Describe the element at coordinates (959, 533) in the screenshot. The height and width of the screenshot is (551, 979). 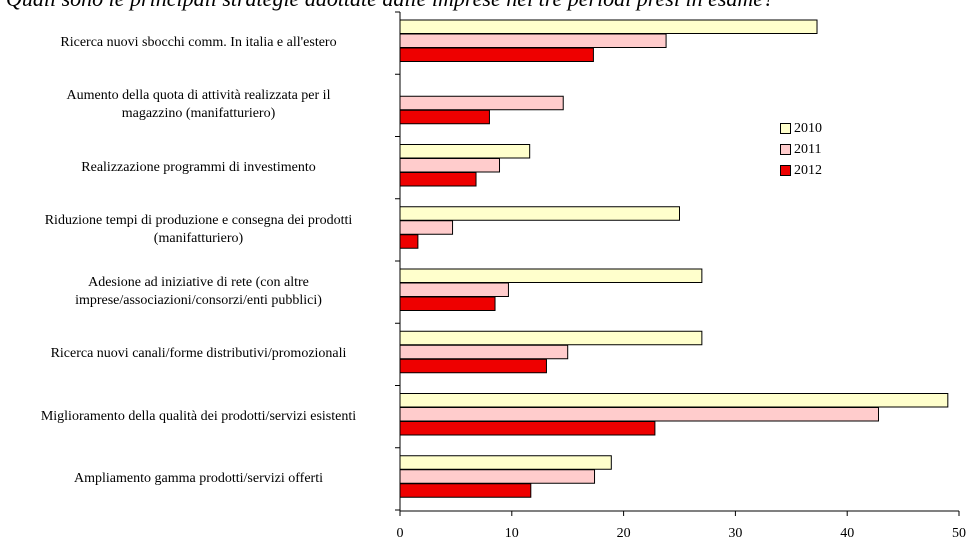
I see `x-tick-label-50: 50` at that location.